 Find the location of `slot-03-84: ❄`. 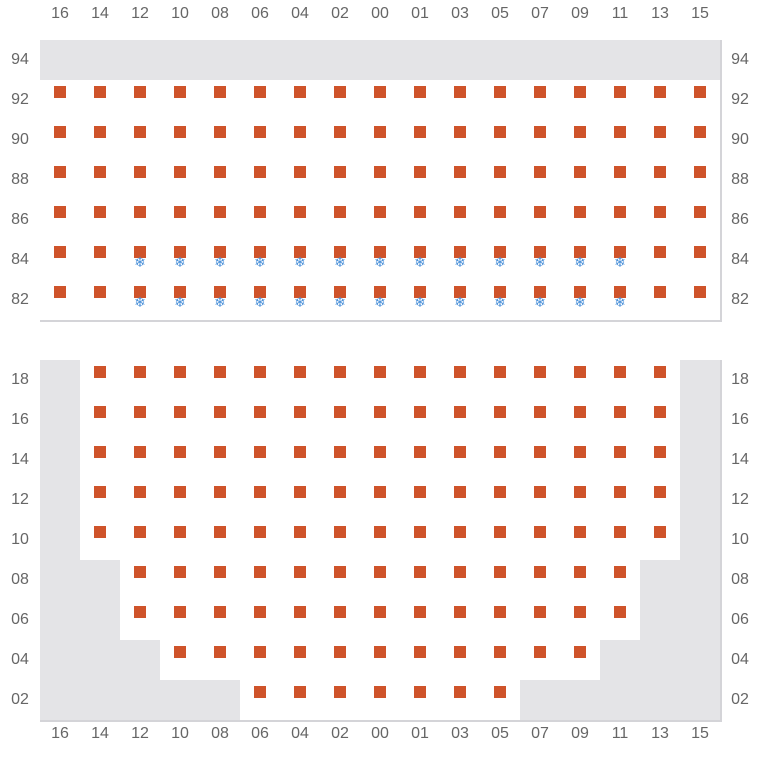

slot-03-84: ❄ is located at coordinates (461, 261).